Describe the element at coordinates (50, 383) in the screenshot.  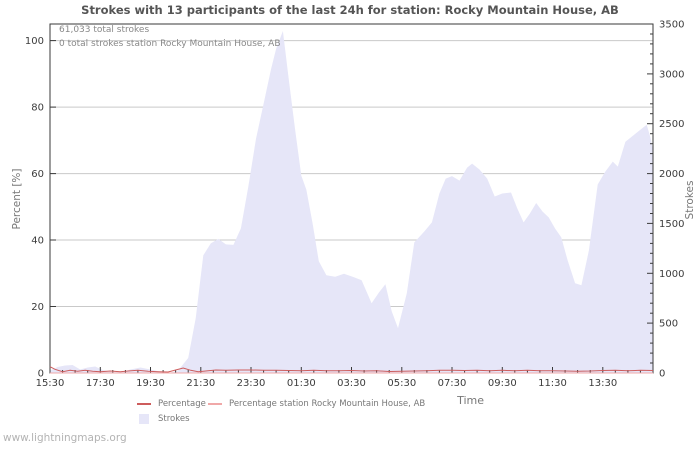
I see `svg-text: 15:30` at that location.